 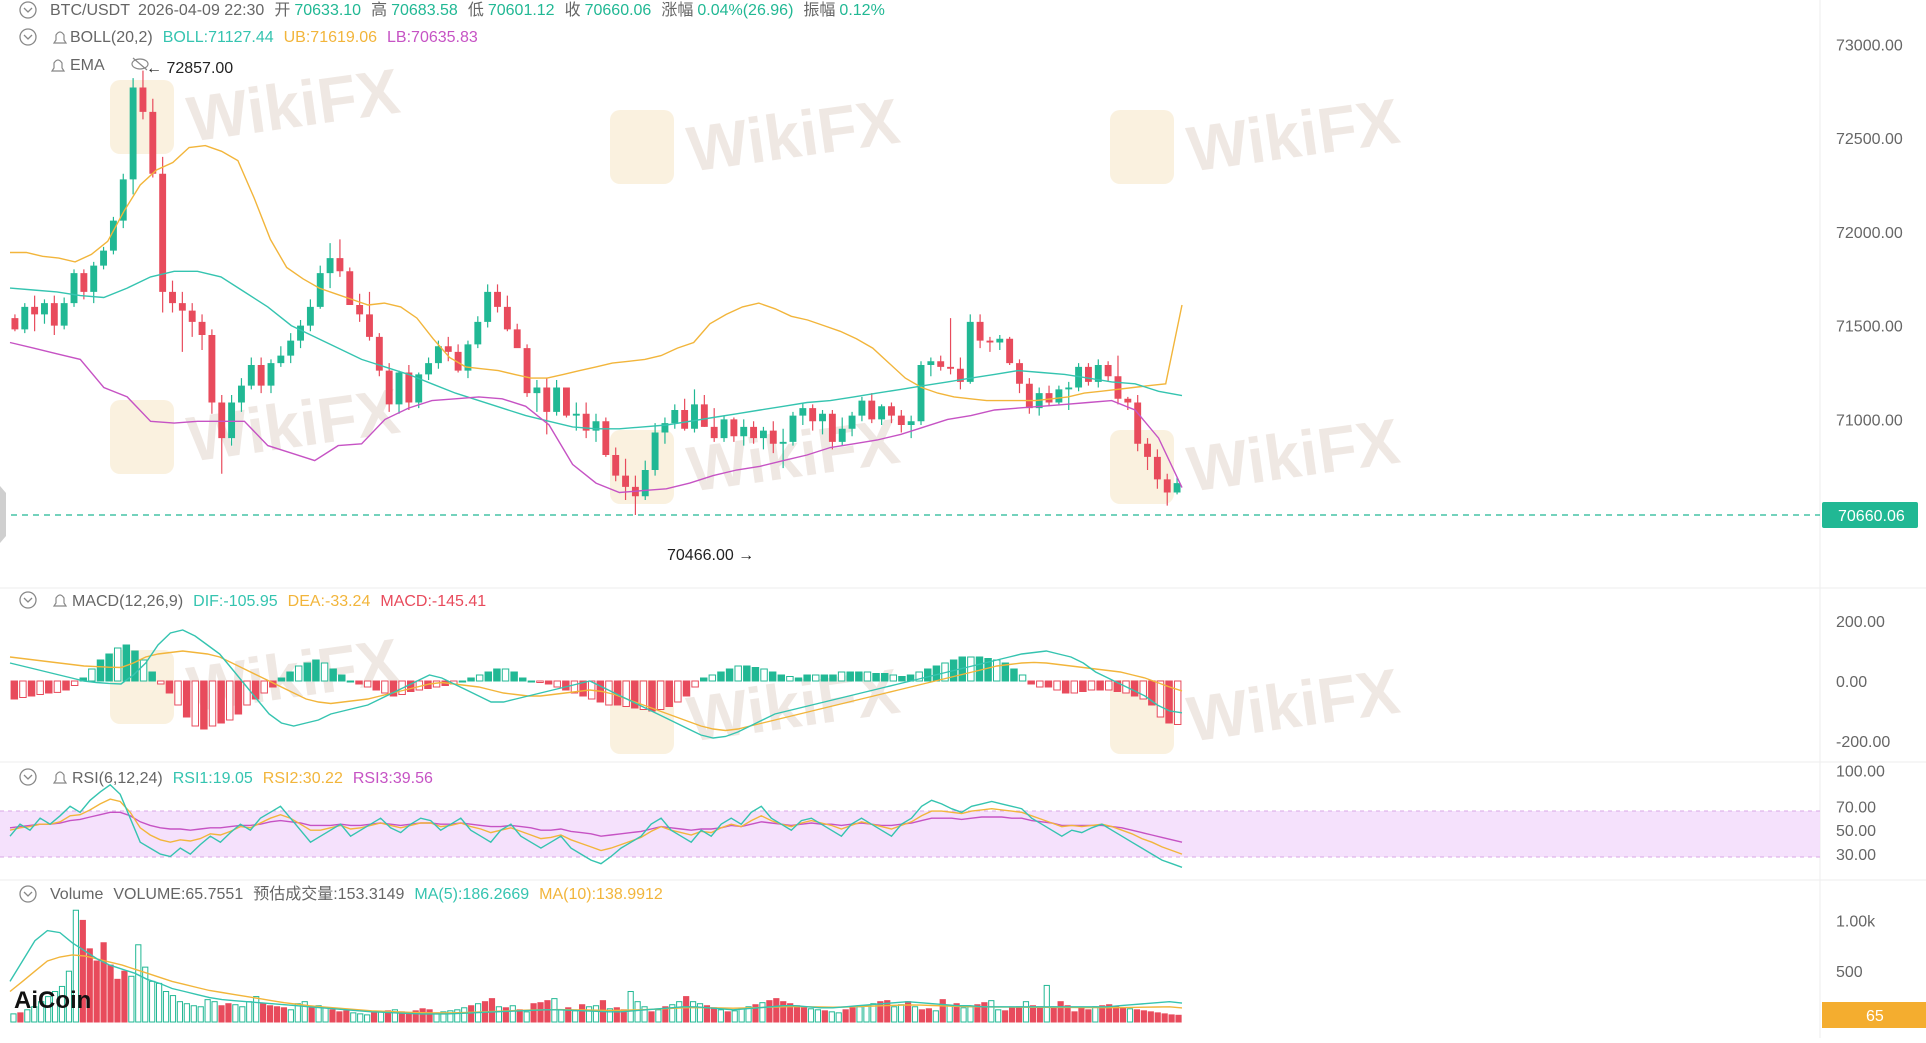 What do you see at coordinates (596, 691) in the screenshot?
I see `dea-line` at bounding box center [596, 691].